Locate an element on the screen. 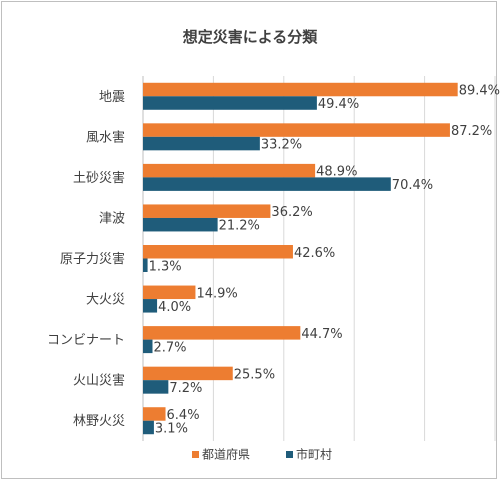  category-label: 原子力災害 is located at coordinates (92, 259).